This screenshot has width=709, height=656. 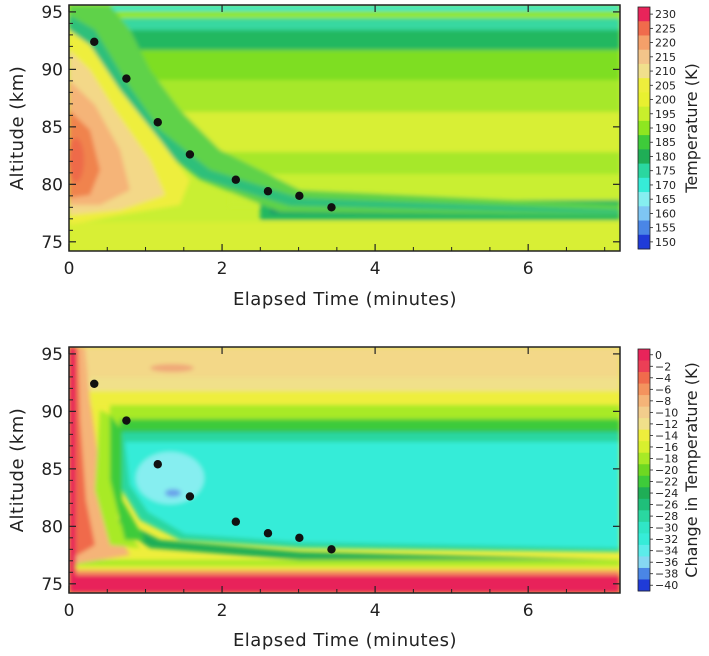 I want to click on temperature-colorbar-tick-label: 165, so click(x=665, y=199).